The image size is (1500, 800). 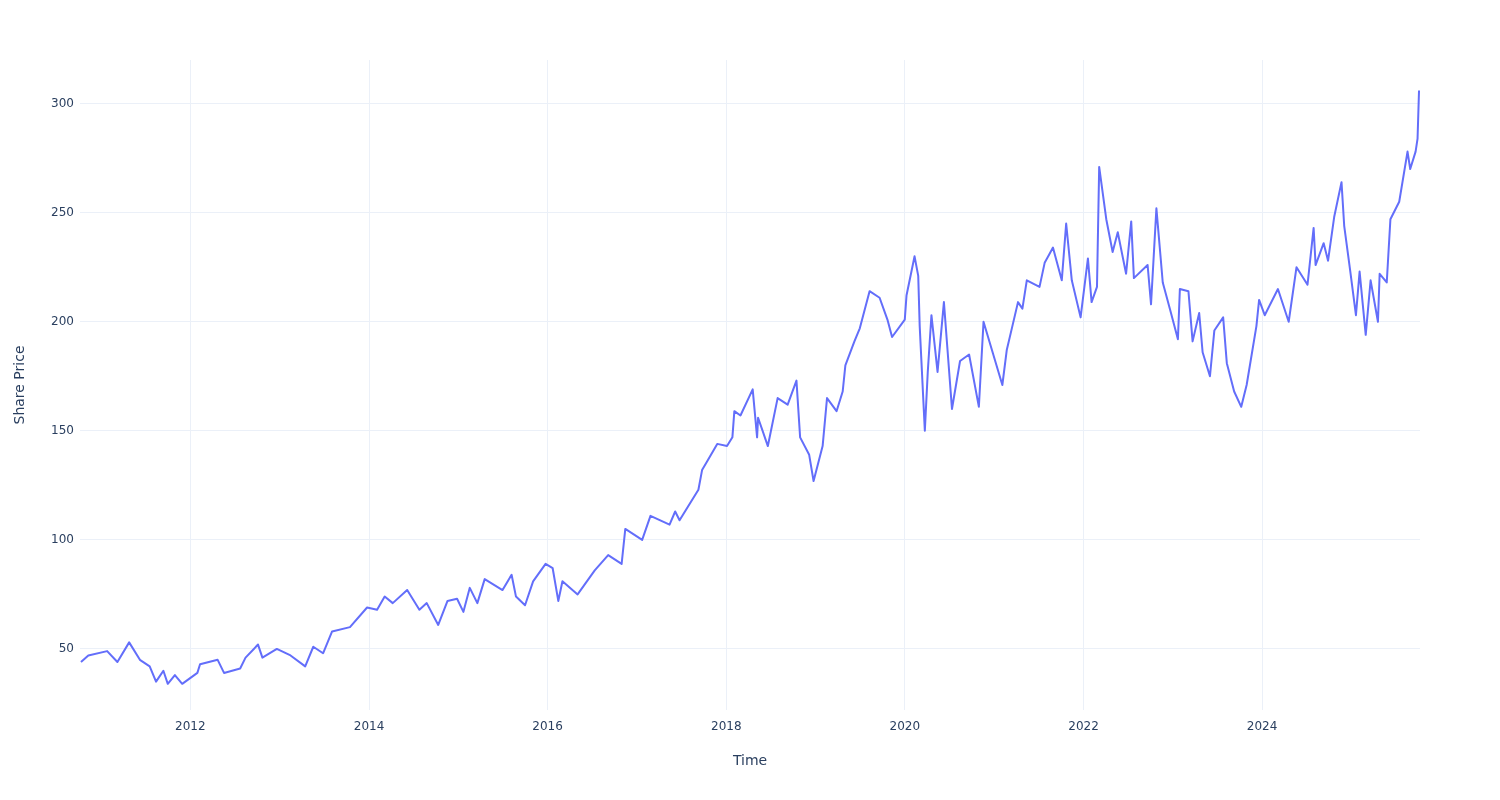 I want to click on y-tick-label: 250, so click(x=62, y=211).